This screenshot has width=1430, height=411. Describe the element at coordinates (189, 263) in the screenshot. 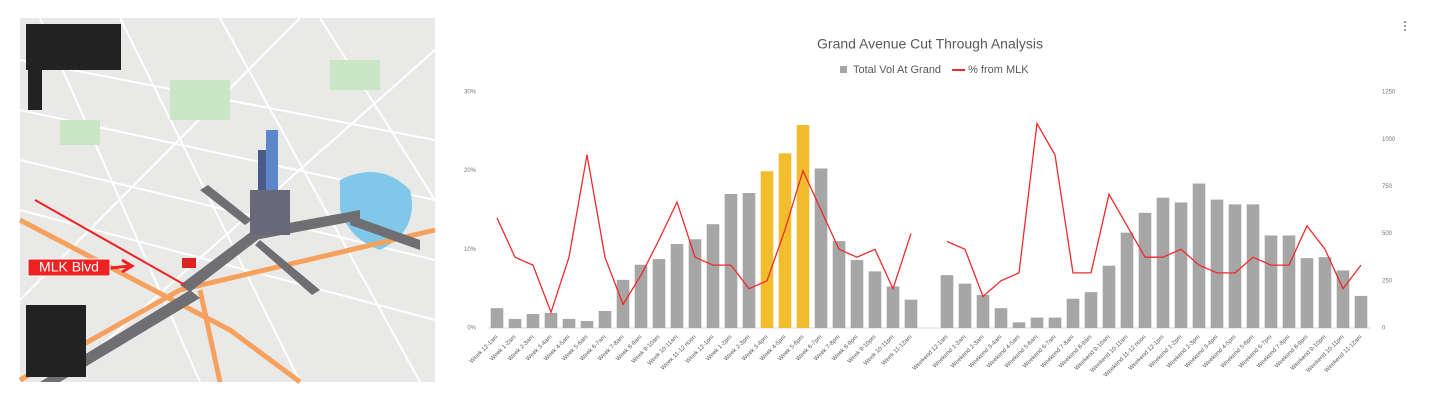

I see `vehicle-icon` at that location.